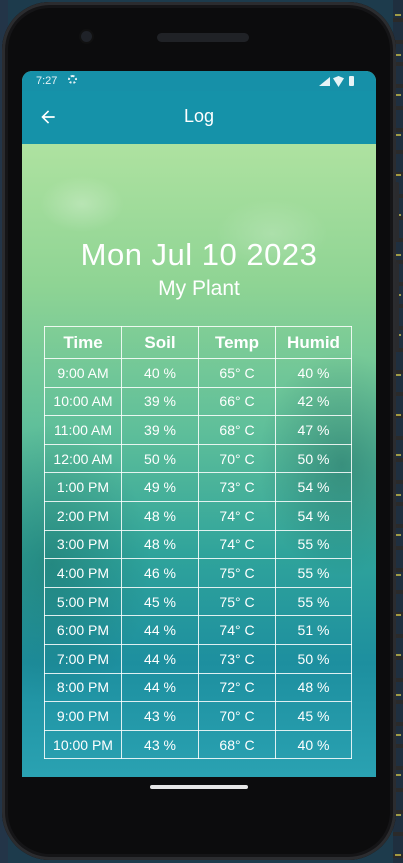 This screenshot has height=863, width=403. What do you see at coordinates (83, 630) in the screenshot?
I see `table-cell: 6:00 PM` at bounding box center [83, 630].